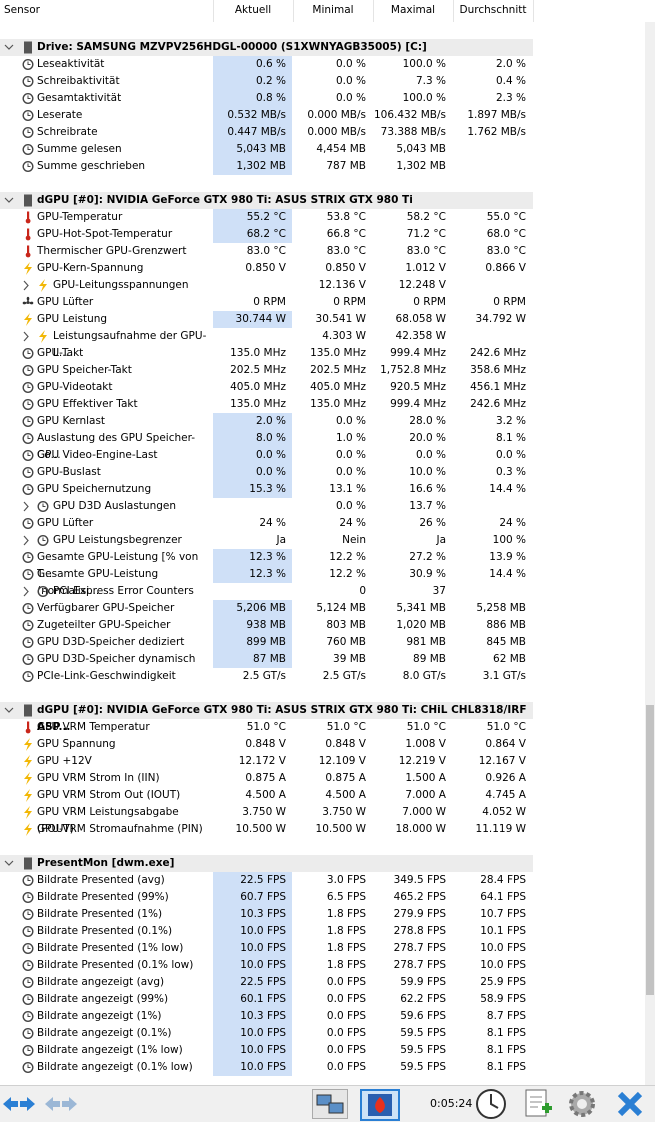 This screenshot has height=1122, width=655. What do you see at coordinates (108, 820) in the screenshot?
I see `sensor-name: GPU VRM Leistungsabgabe (POUT)` at bounding box center [108, 820].